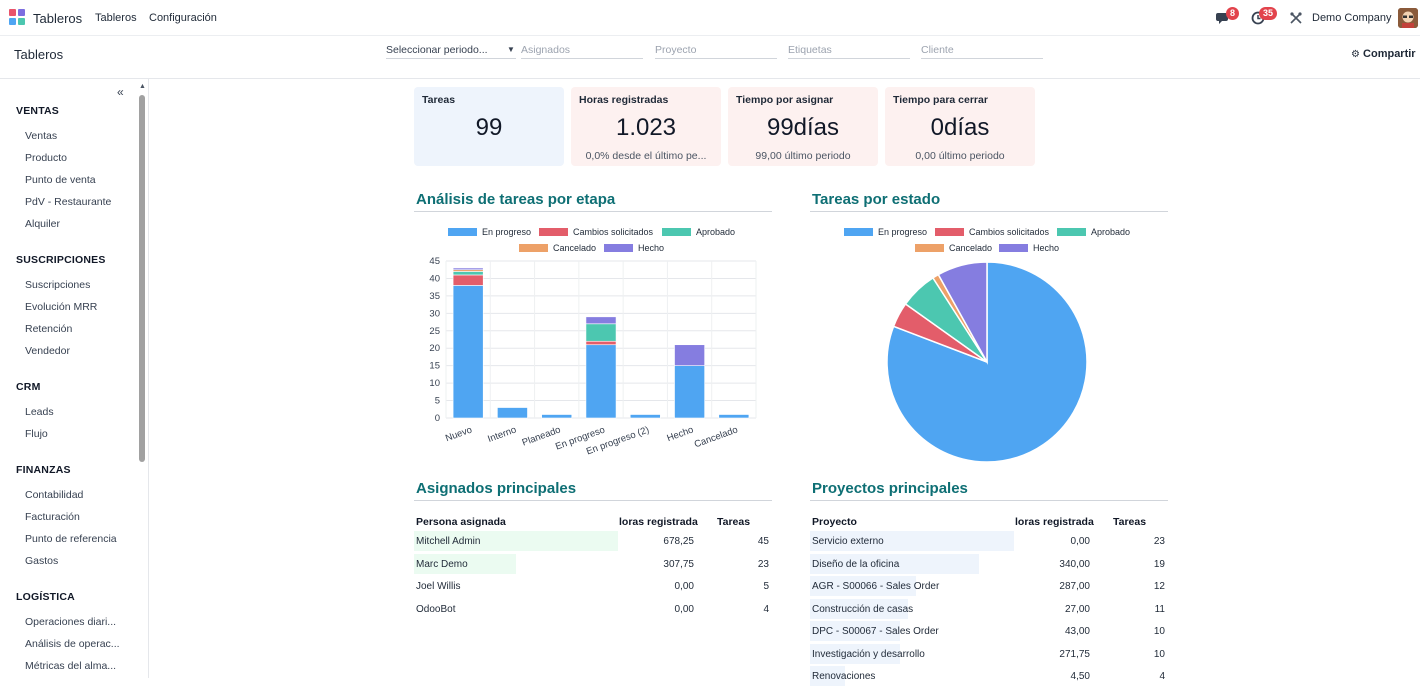 The width and height of the screenshot is (1420, 688). Describe the element at coordinates (1268, 13) in the screenshot. I see `activities-badge: 35` at that location.